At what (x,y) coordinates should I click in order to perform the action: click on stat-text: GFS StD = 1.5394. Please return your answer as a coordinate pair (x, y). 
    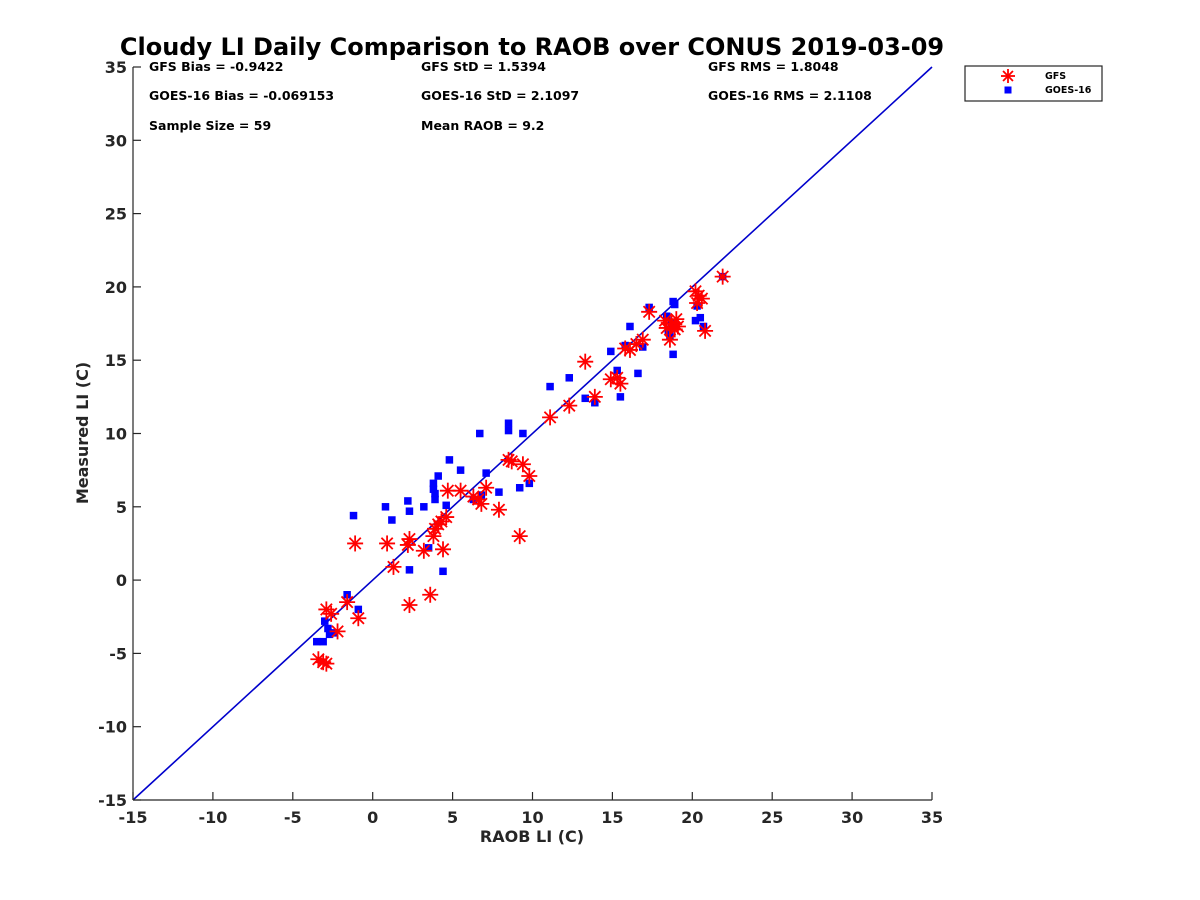
    Looking at the image, I should click on (483, 66).